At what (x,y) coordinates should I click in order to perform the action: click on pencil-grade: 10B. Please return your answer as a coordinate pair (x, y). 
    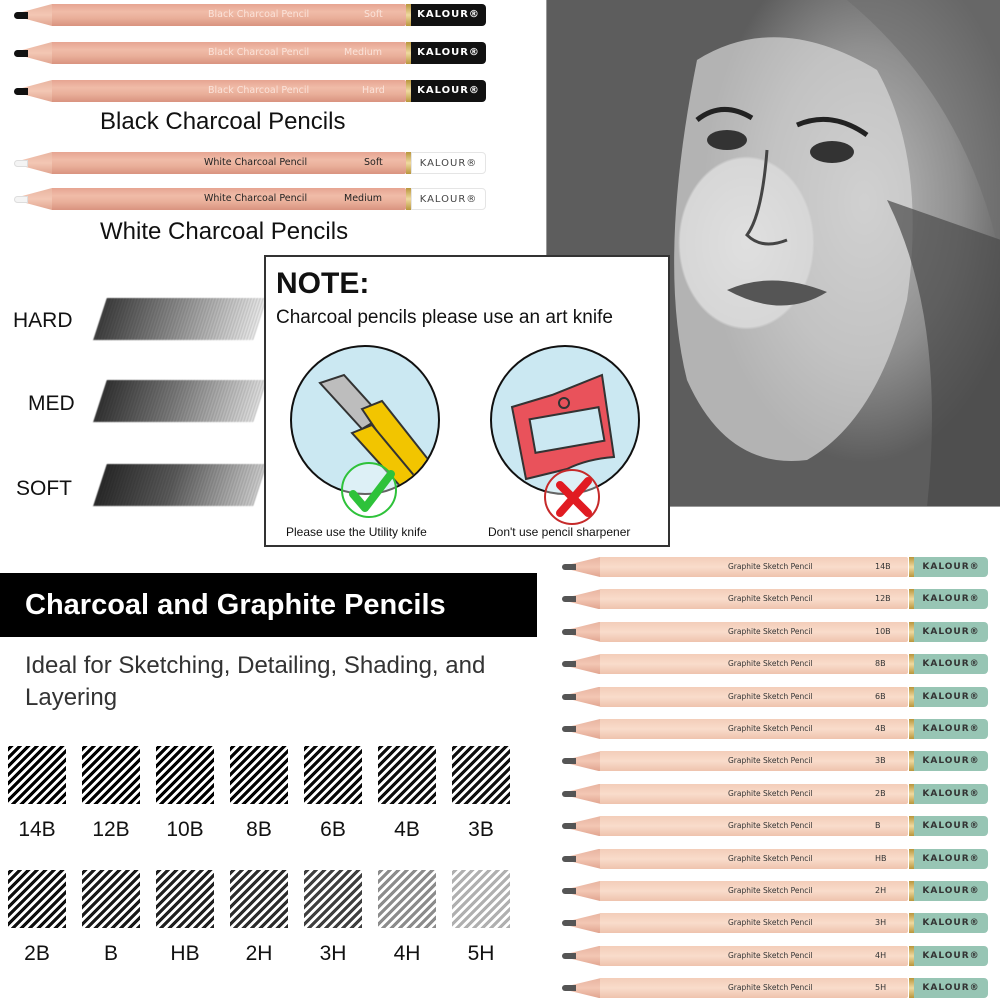
    Looking at the image, I should click on (883, 631).